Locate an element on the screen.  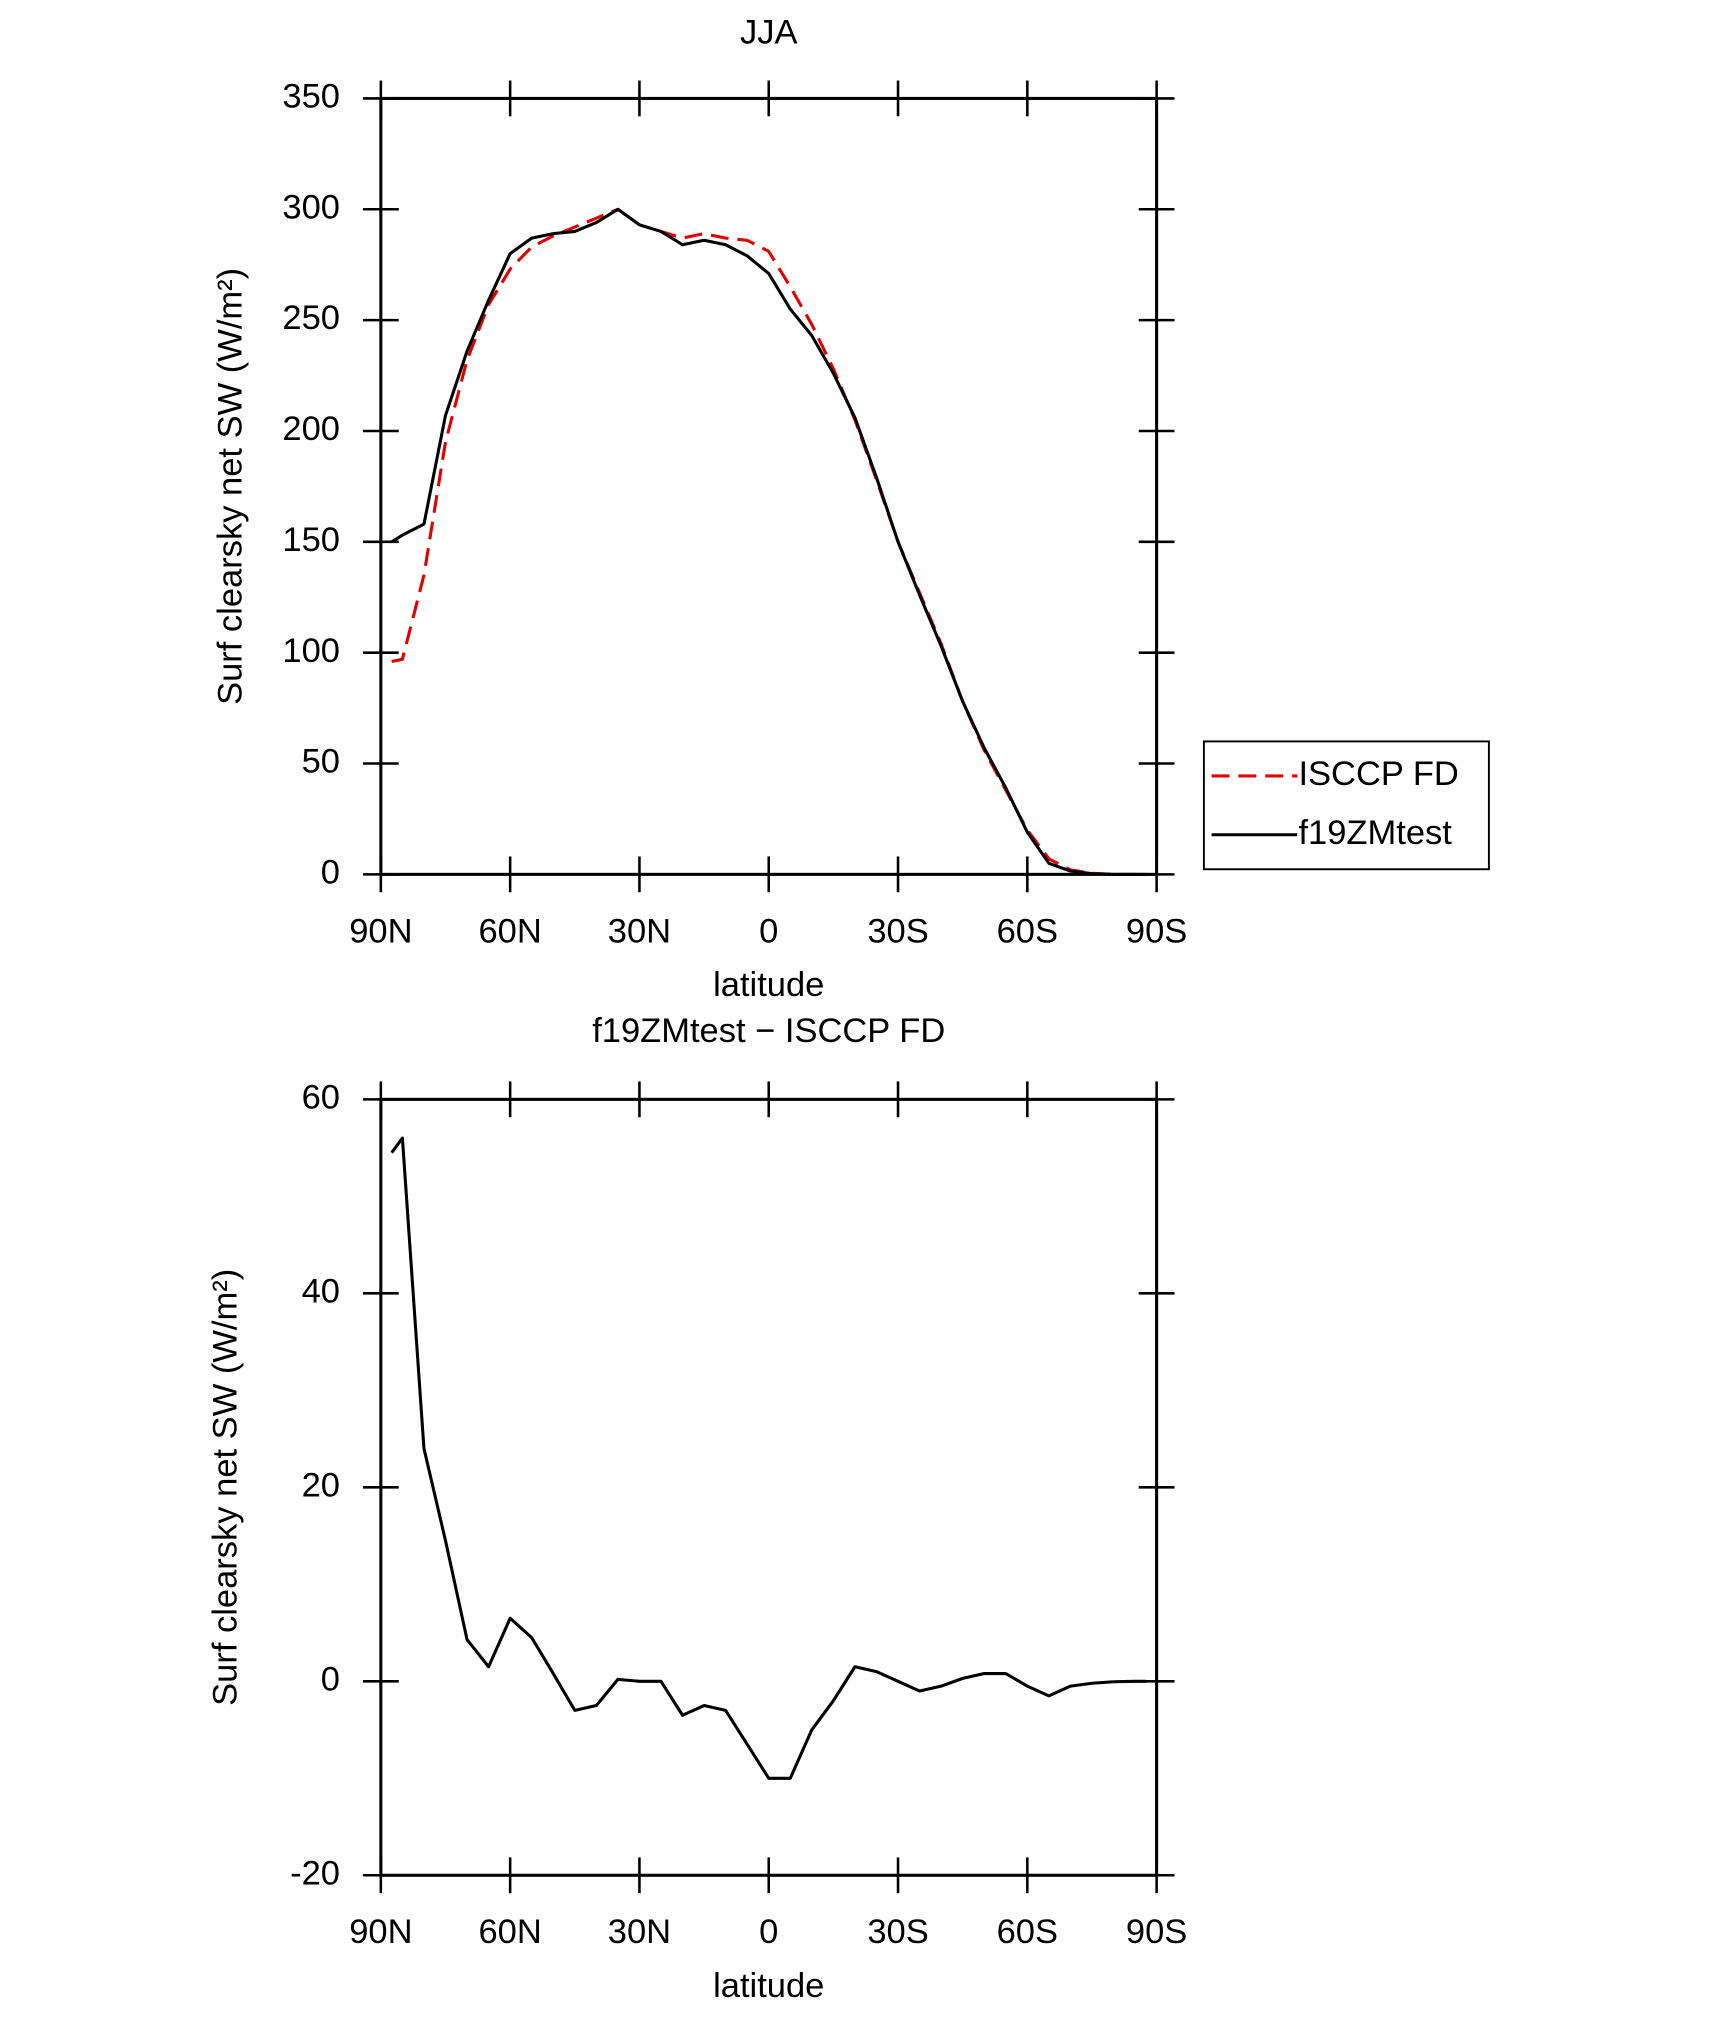
legend-box is located at coordinates (1346, 805).